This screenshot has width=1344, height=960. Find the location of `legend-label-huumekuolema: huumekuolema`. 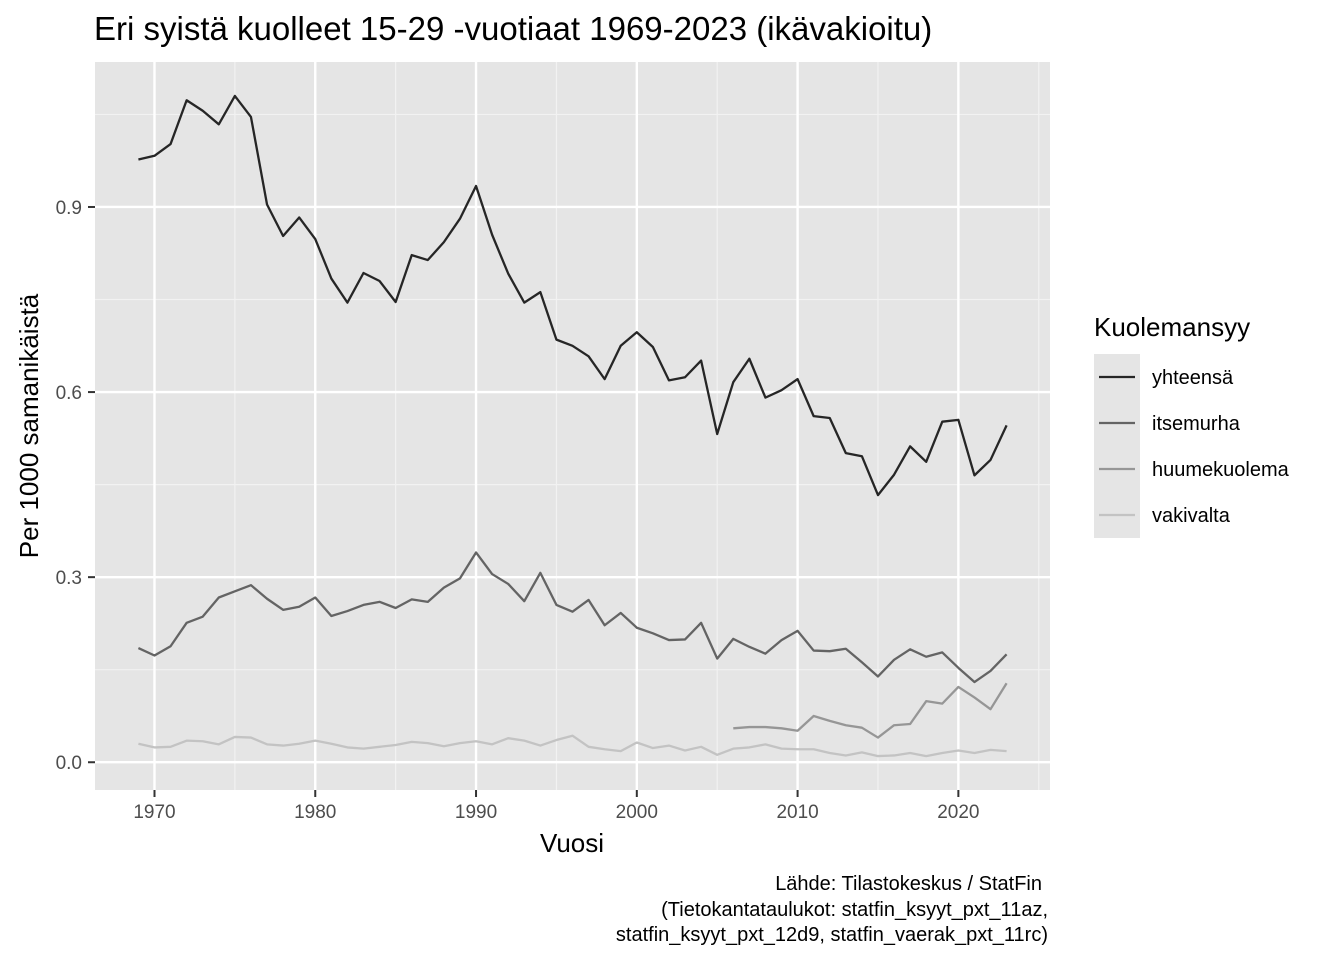

legend-label-huumekuolema: huumekuolema is located at coordinates (1221, 470).